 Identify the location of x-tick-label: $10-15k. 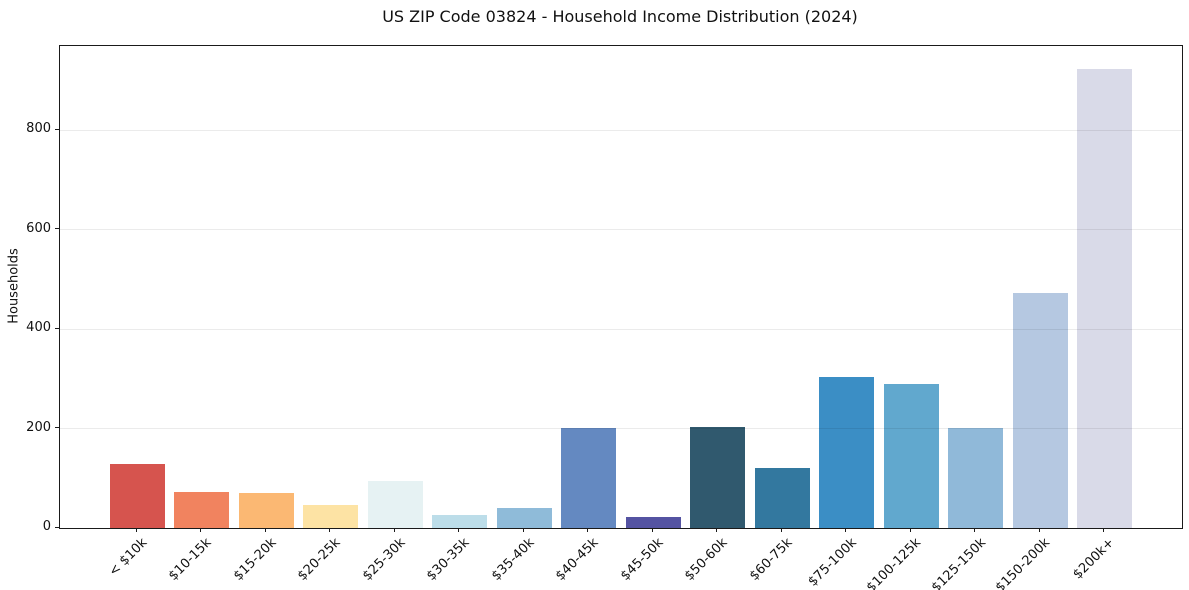
(190, 559).